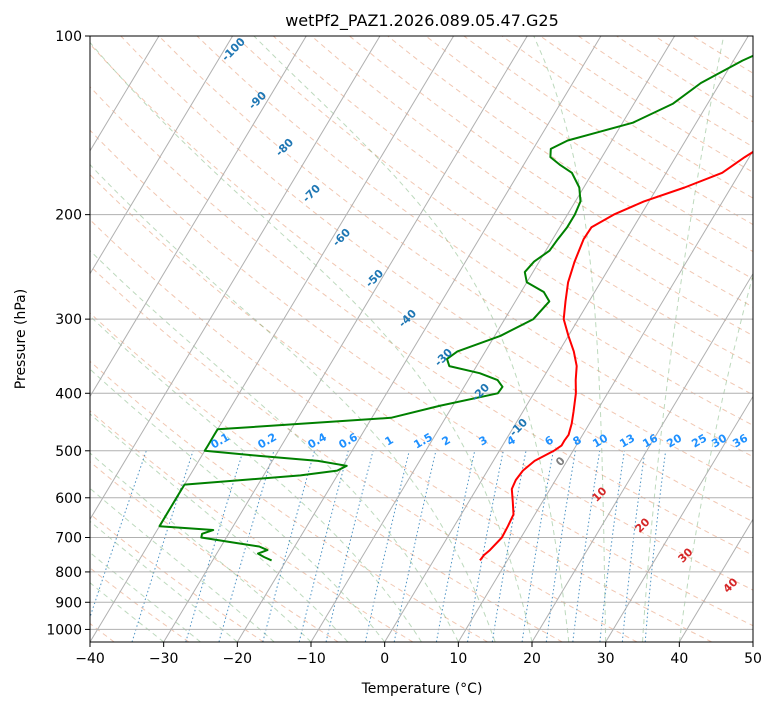 The image size is (775, 712). Describe the element at coordinates (68, 499) in the screenshot. I see `y-tick-label: 600` at that location.